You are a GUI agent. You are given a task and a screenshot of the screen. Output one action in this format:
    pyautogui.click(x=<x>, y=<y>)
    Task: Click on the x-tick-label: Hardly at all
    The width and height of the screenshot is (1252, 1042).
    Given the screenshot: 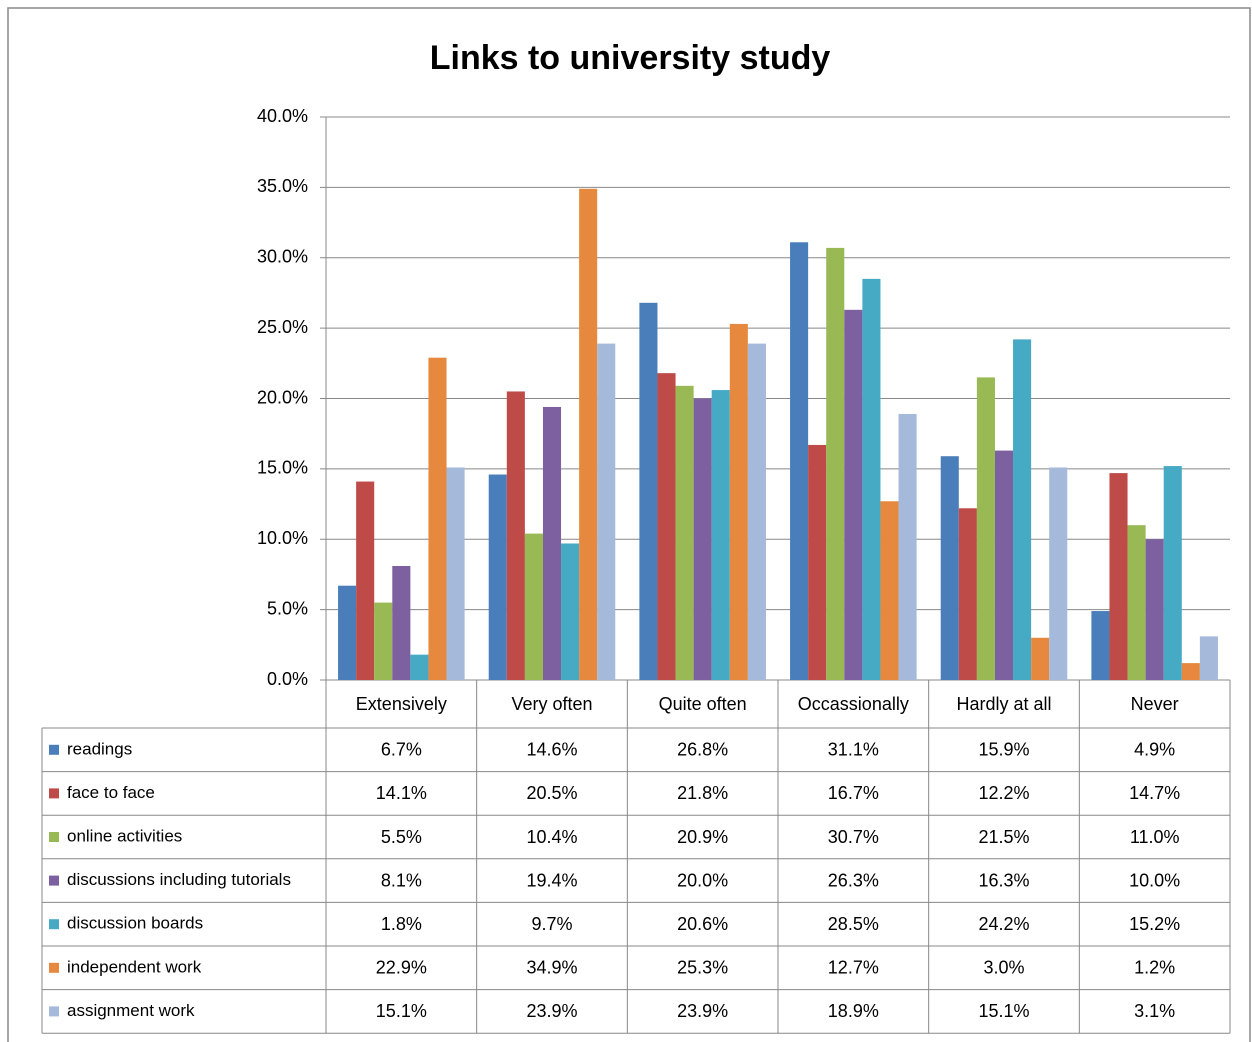 What is the action you would take?
    pyautogui.click(x=1003, y=704)
    